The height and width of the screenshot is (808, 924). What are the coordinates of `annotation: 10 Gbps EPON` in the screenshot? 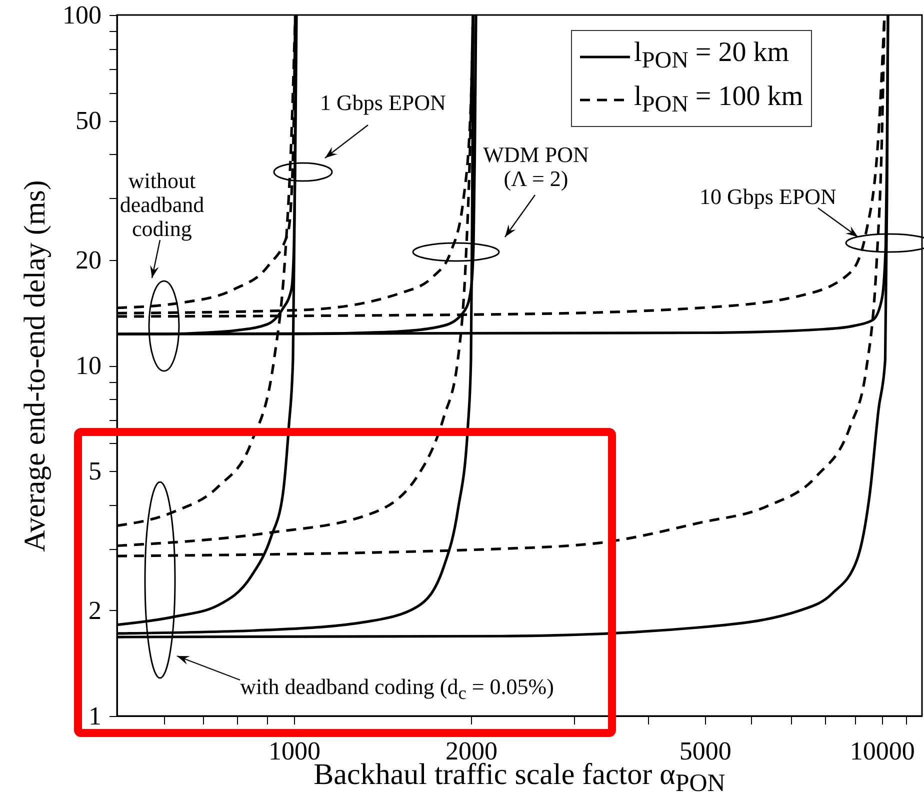 It's located at (768, 196).